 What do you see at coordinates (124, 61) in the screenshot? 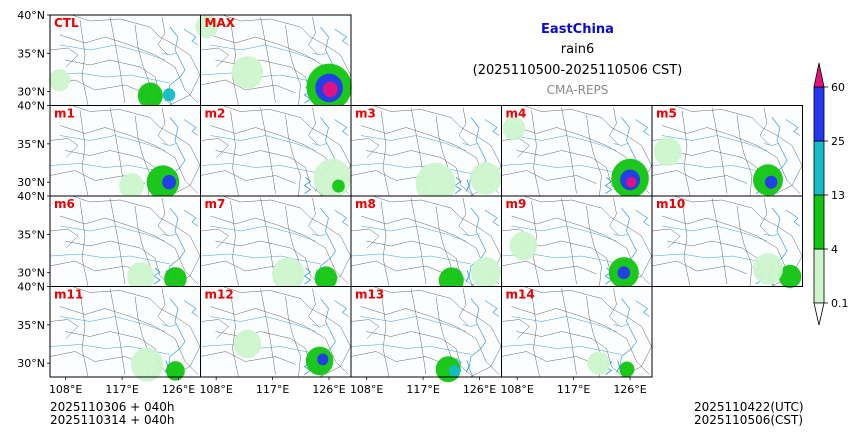
I see `panel-ctl: CTL` at bounding box center [124, 61].